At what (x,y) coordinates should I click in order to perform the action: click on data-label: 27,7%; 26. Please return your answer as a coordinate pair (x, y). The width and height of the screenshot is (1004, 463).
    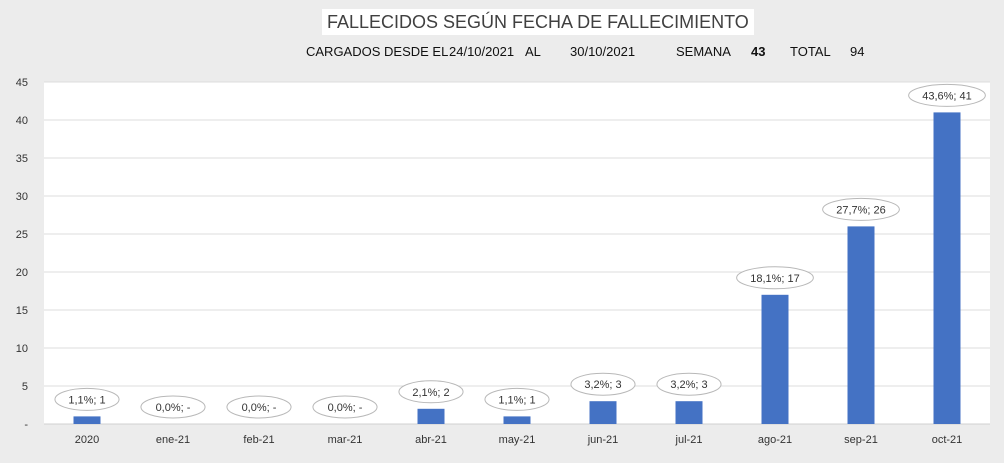
    Looking at the image, I should click on (861, 210).